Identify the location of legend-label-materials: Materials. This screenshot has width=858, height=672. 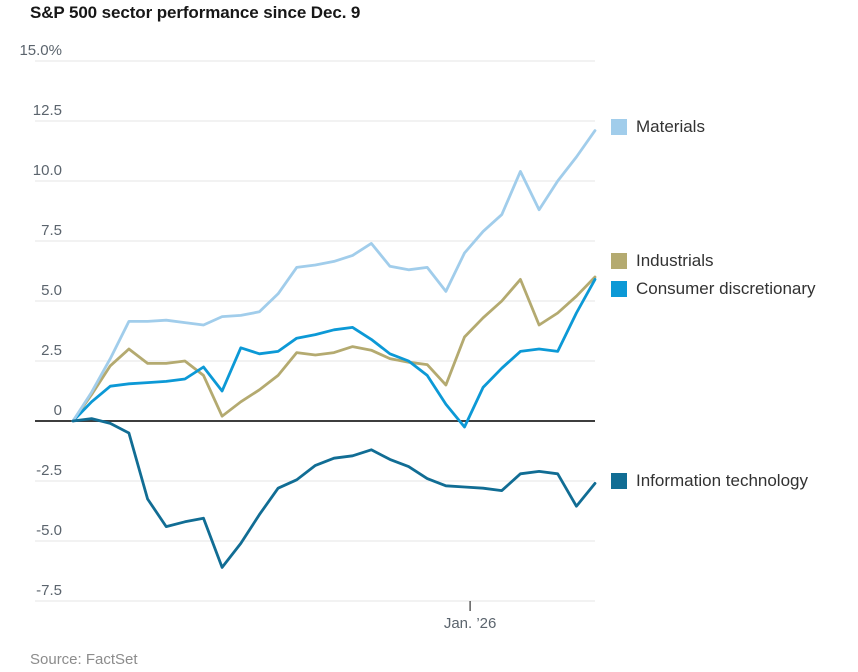
(670, 126).